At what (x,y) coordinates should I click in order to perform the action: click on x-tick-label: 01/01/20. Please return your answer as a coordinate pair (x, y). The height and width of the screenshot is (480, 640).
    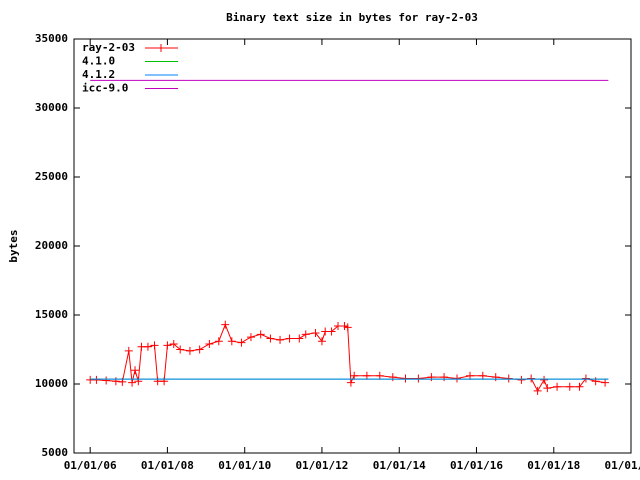
    Looking at the image, I should click on (622, 465).